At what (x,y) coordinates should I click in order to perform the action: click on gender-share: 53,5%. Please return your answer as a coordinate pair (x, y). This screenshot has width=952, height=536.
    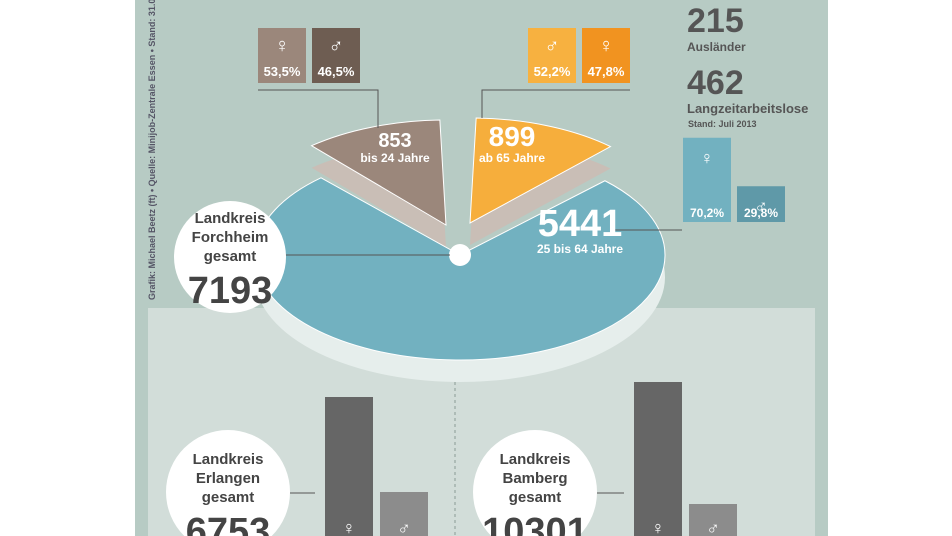
    Looking at the image, I should click on (282, 71).